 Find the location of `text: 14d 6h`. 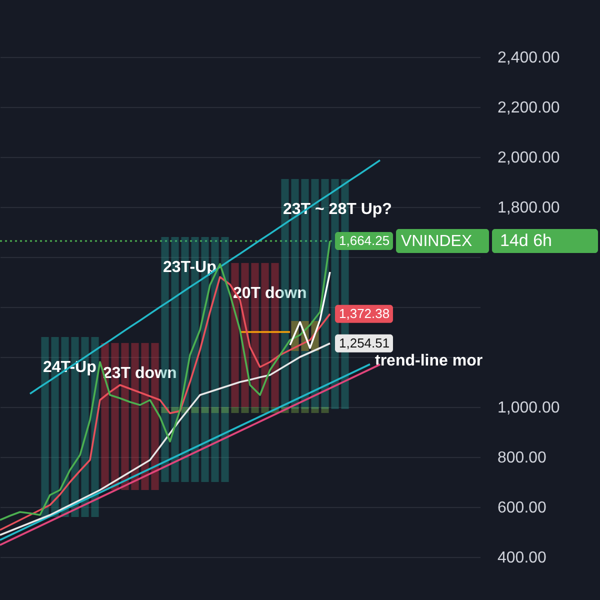

text: 14d 6h is located at coordinates (526, 240).